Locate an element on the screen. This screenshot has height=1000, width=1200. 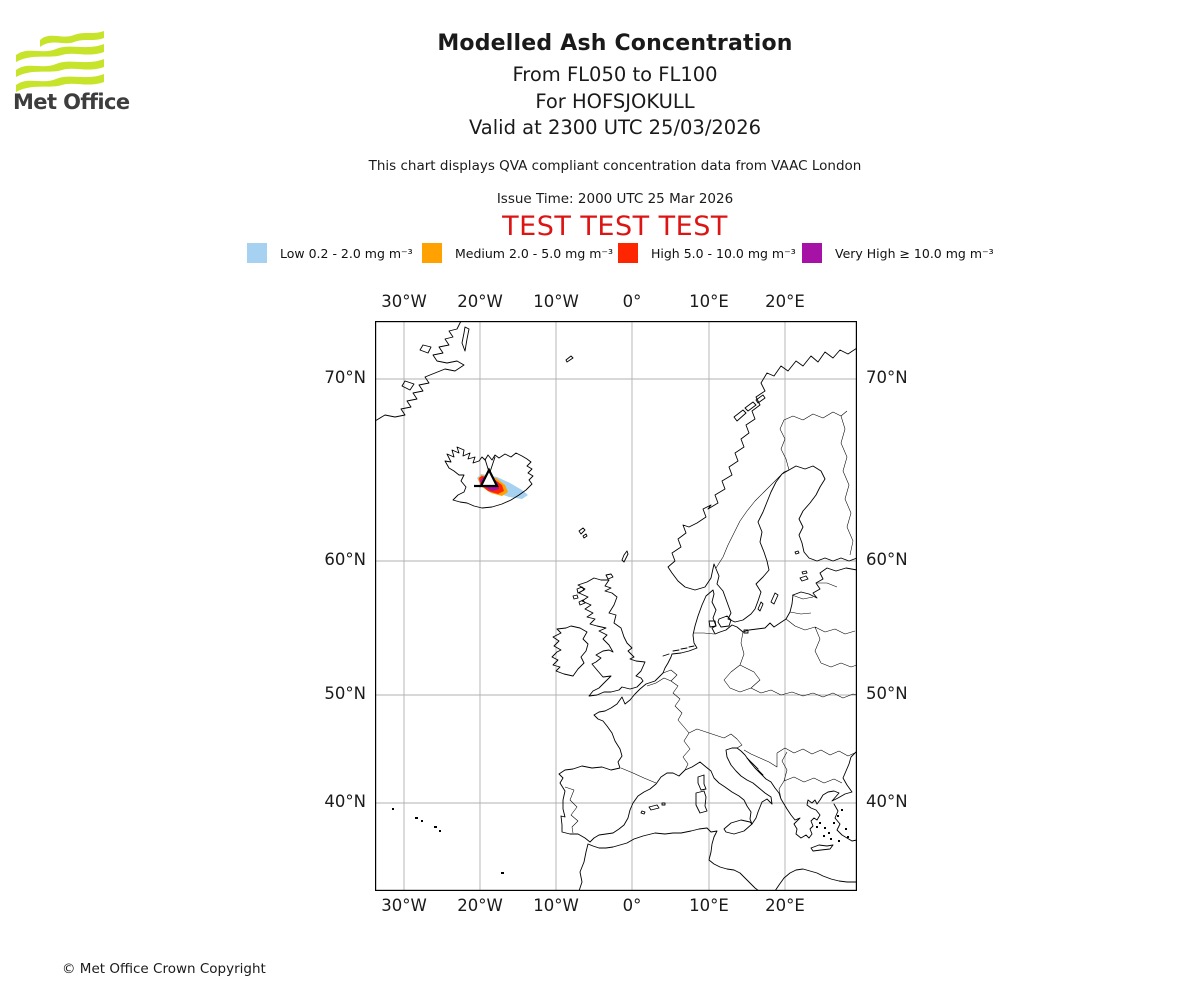
legend-swatch-medium is located at coordinates (432, 253).